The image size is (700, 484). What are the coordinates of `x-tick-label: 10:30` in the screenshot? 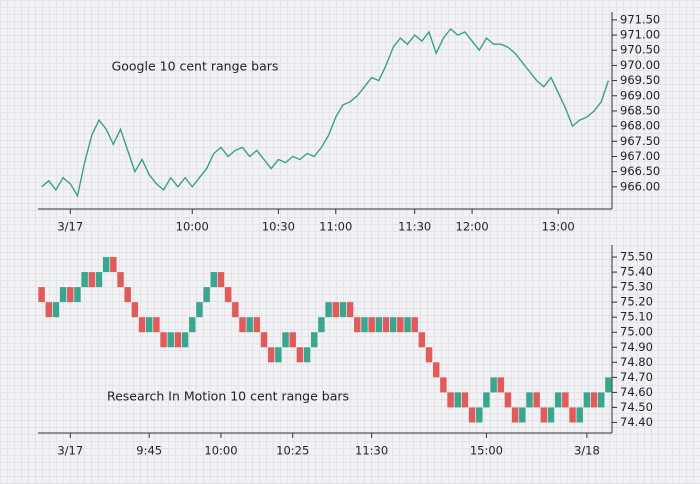 It's located at (278, 227).